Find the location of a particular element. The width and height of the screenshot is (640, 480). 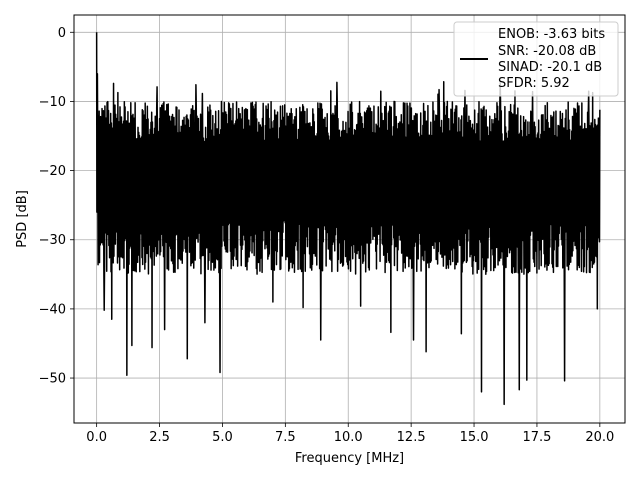

y-tick-label: 0 is located at coordinates (62, 33).